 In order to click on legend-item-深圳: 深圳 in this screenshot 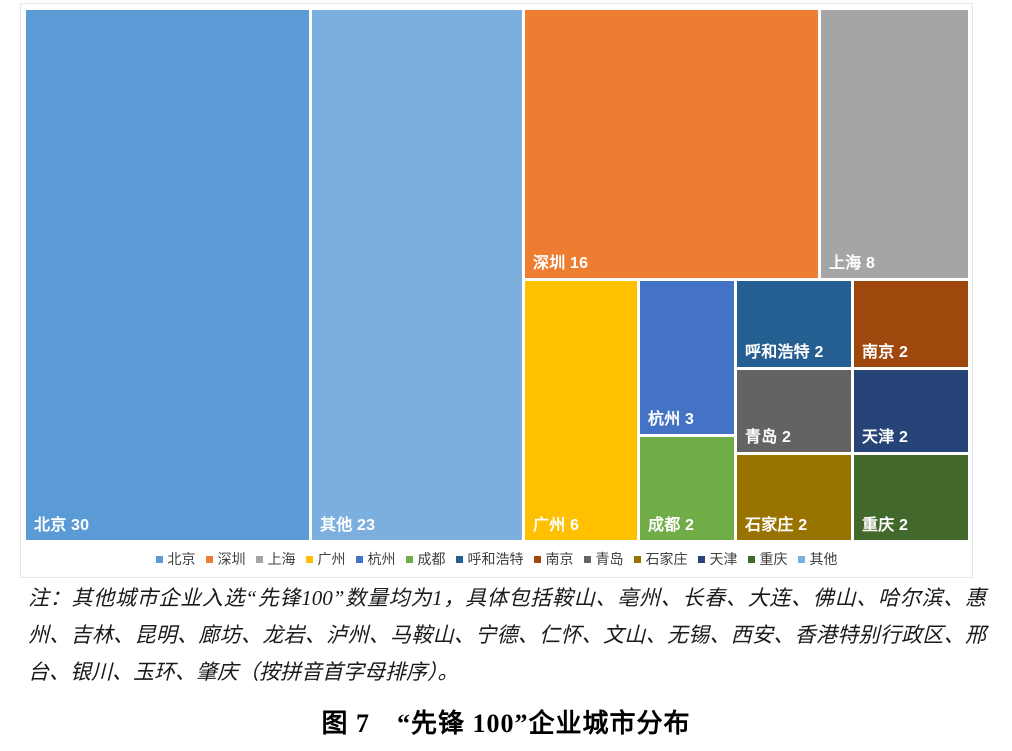, I will do `click(225, 559)`.